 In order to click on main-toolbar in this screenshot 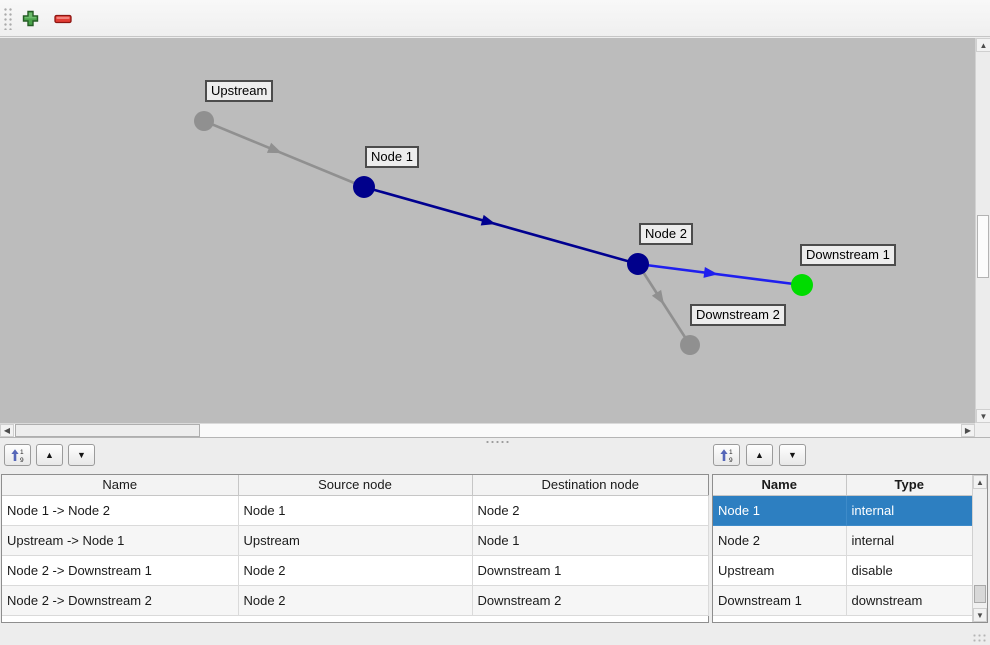, I will do `click(495, 18)`.